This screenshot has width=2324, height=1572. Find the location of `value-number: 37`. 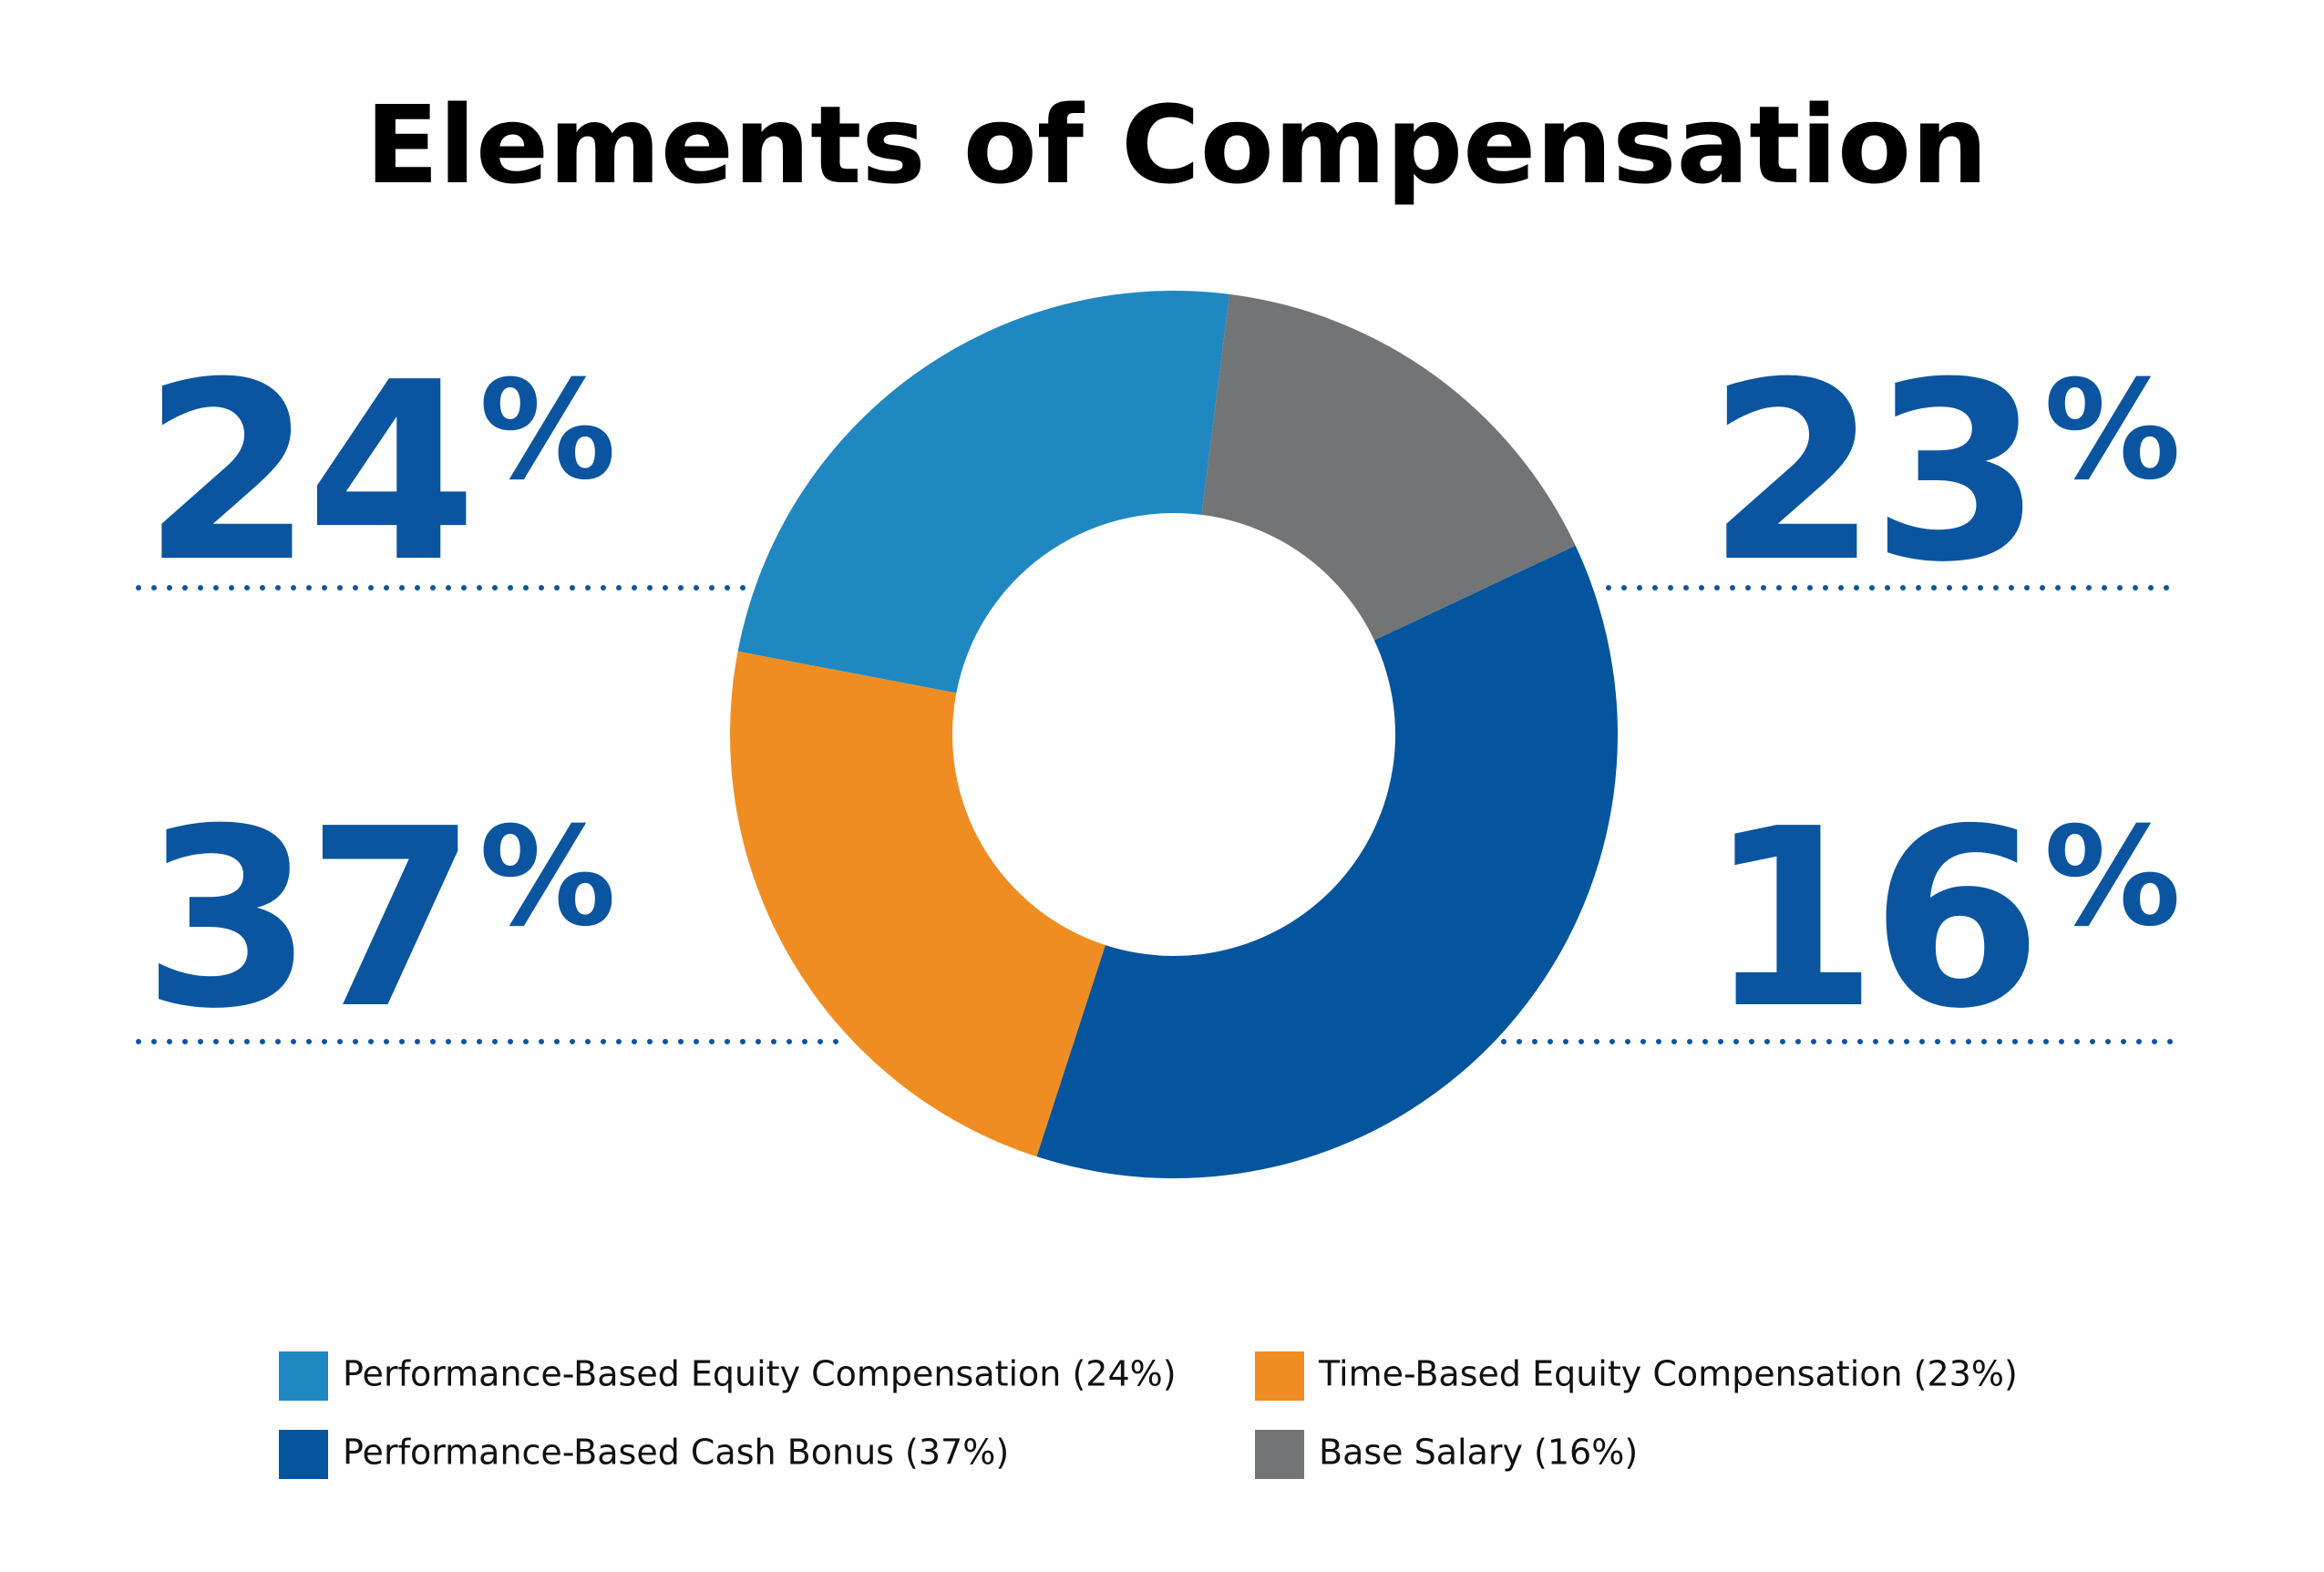

value-number: 37 is located at coordinates (306, 919).